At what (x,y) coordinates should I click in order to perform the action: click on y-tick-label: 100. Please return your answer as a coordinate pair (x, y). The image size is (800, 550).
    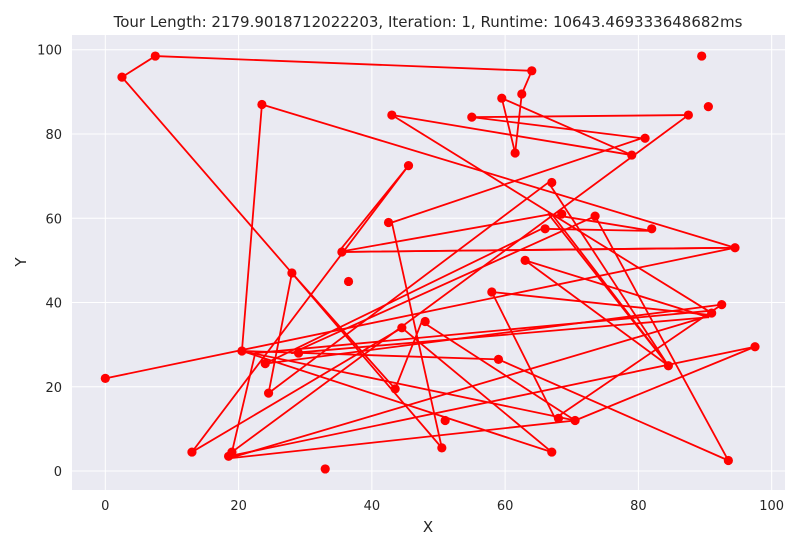
    Looking at the image, I should click on (49, 51).